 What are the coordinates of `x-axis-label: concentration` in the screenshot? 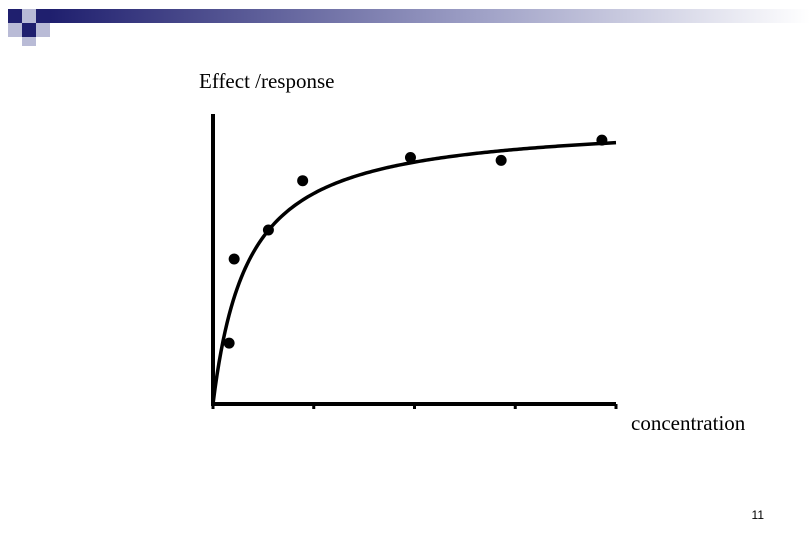 It's located at (688, 423).